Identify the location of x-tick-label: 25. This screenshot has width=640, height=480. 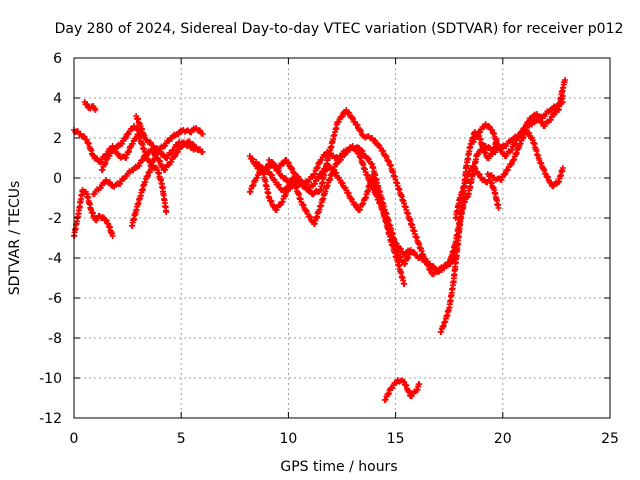
(610, 439).